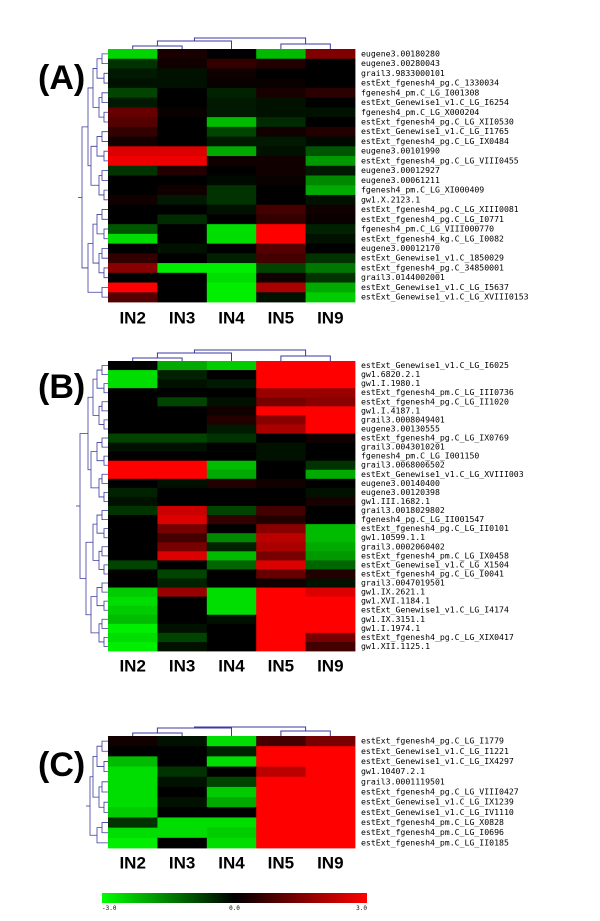  I want to click on row-label: gw1.X.2123.1, so click(390, 199).